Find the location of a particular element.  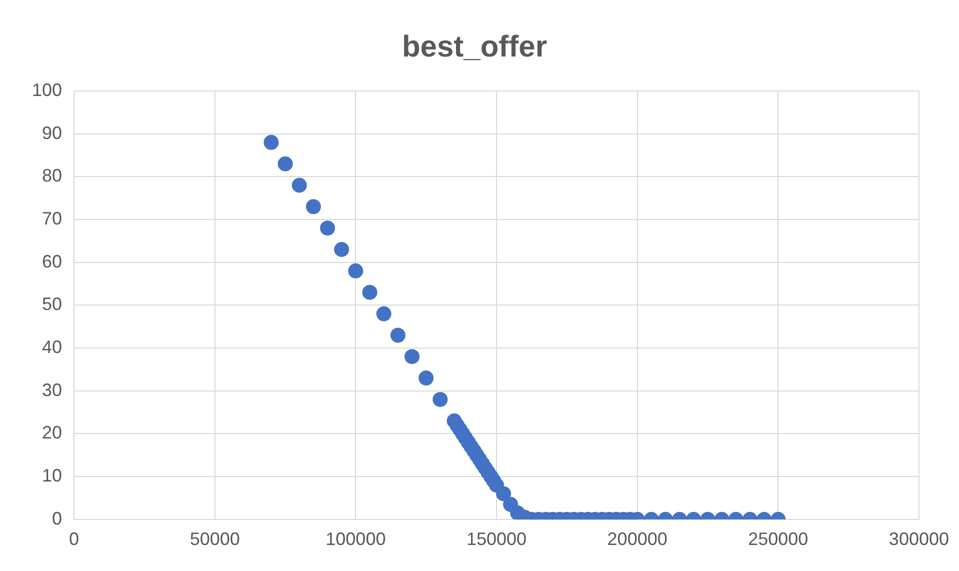

y-tick-label: 50 is located at coordinates (52, 304).